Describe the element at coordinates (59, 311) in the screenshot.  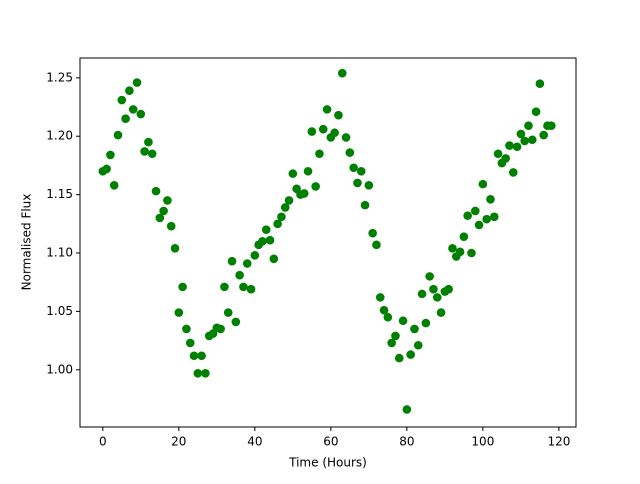
I see `y-tick-label: 1.05` at that location.